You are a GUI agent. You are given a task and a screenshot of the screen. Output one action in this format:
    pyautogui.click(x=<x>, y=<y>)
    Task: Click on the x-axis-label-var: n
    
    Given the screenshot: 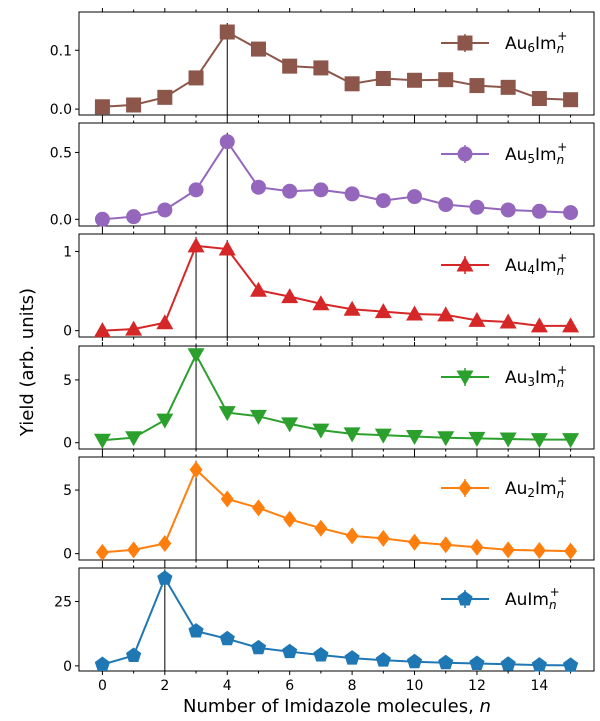 What is the action you would take?
    pyautogui.click(x=485, y=706)
    